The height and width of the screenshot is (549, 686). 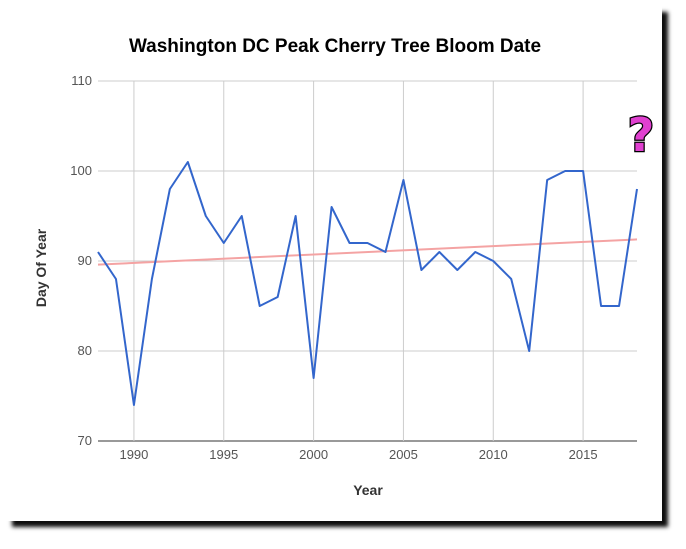 What do you see at coordinates (583, 454) in the screenshot?
I see `x-tick-label: 2015` at bounding box center [583, 454].